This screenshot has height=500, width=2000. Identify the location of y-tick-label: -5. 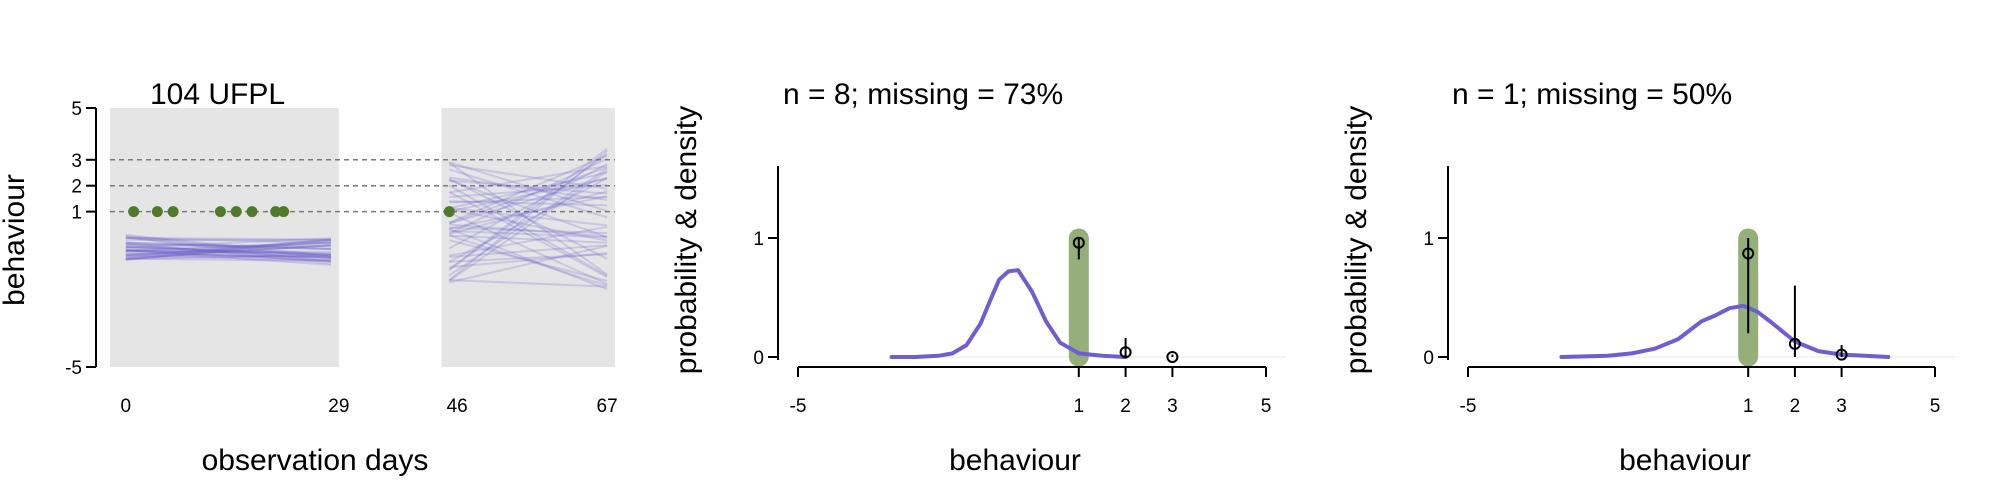
(73, 368).